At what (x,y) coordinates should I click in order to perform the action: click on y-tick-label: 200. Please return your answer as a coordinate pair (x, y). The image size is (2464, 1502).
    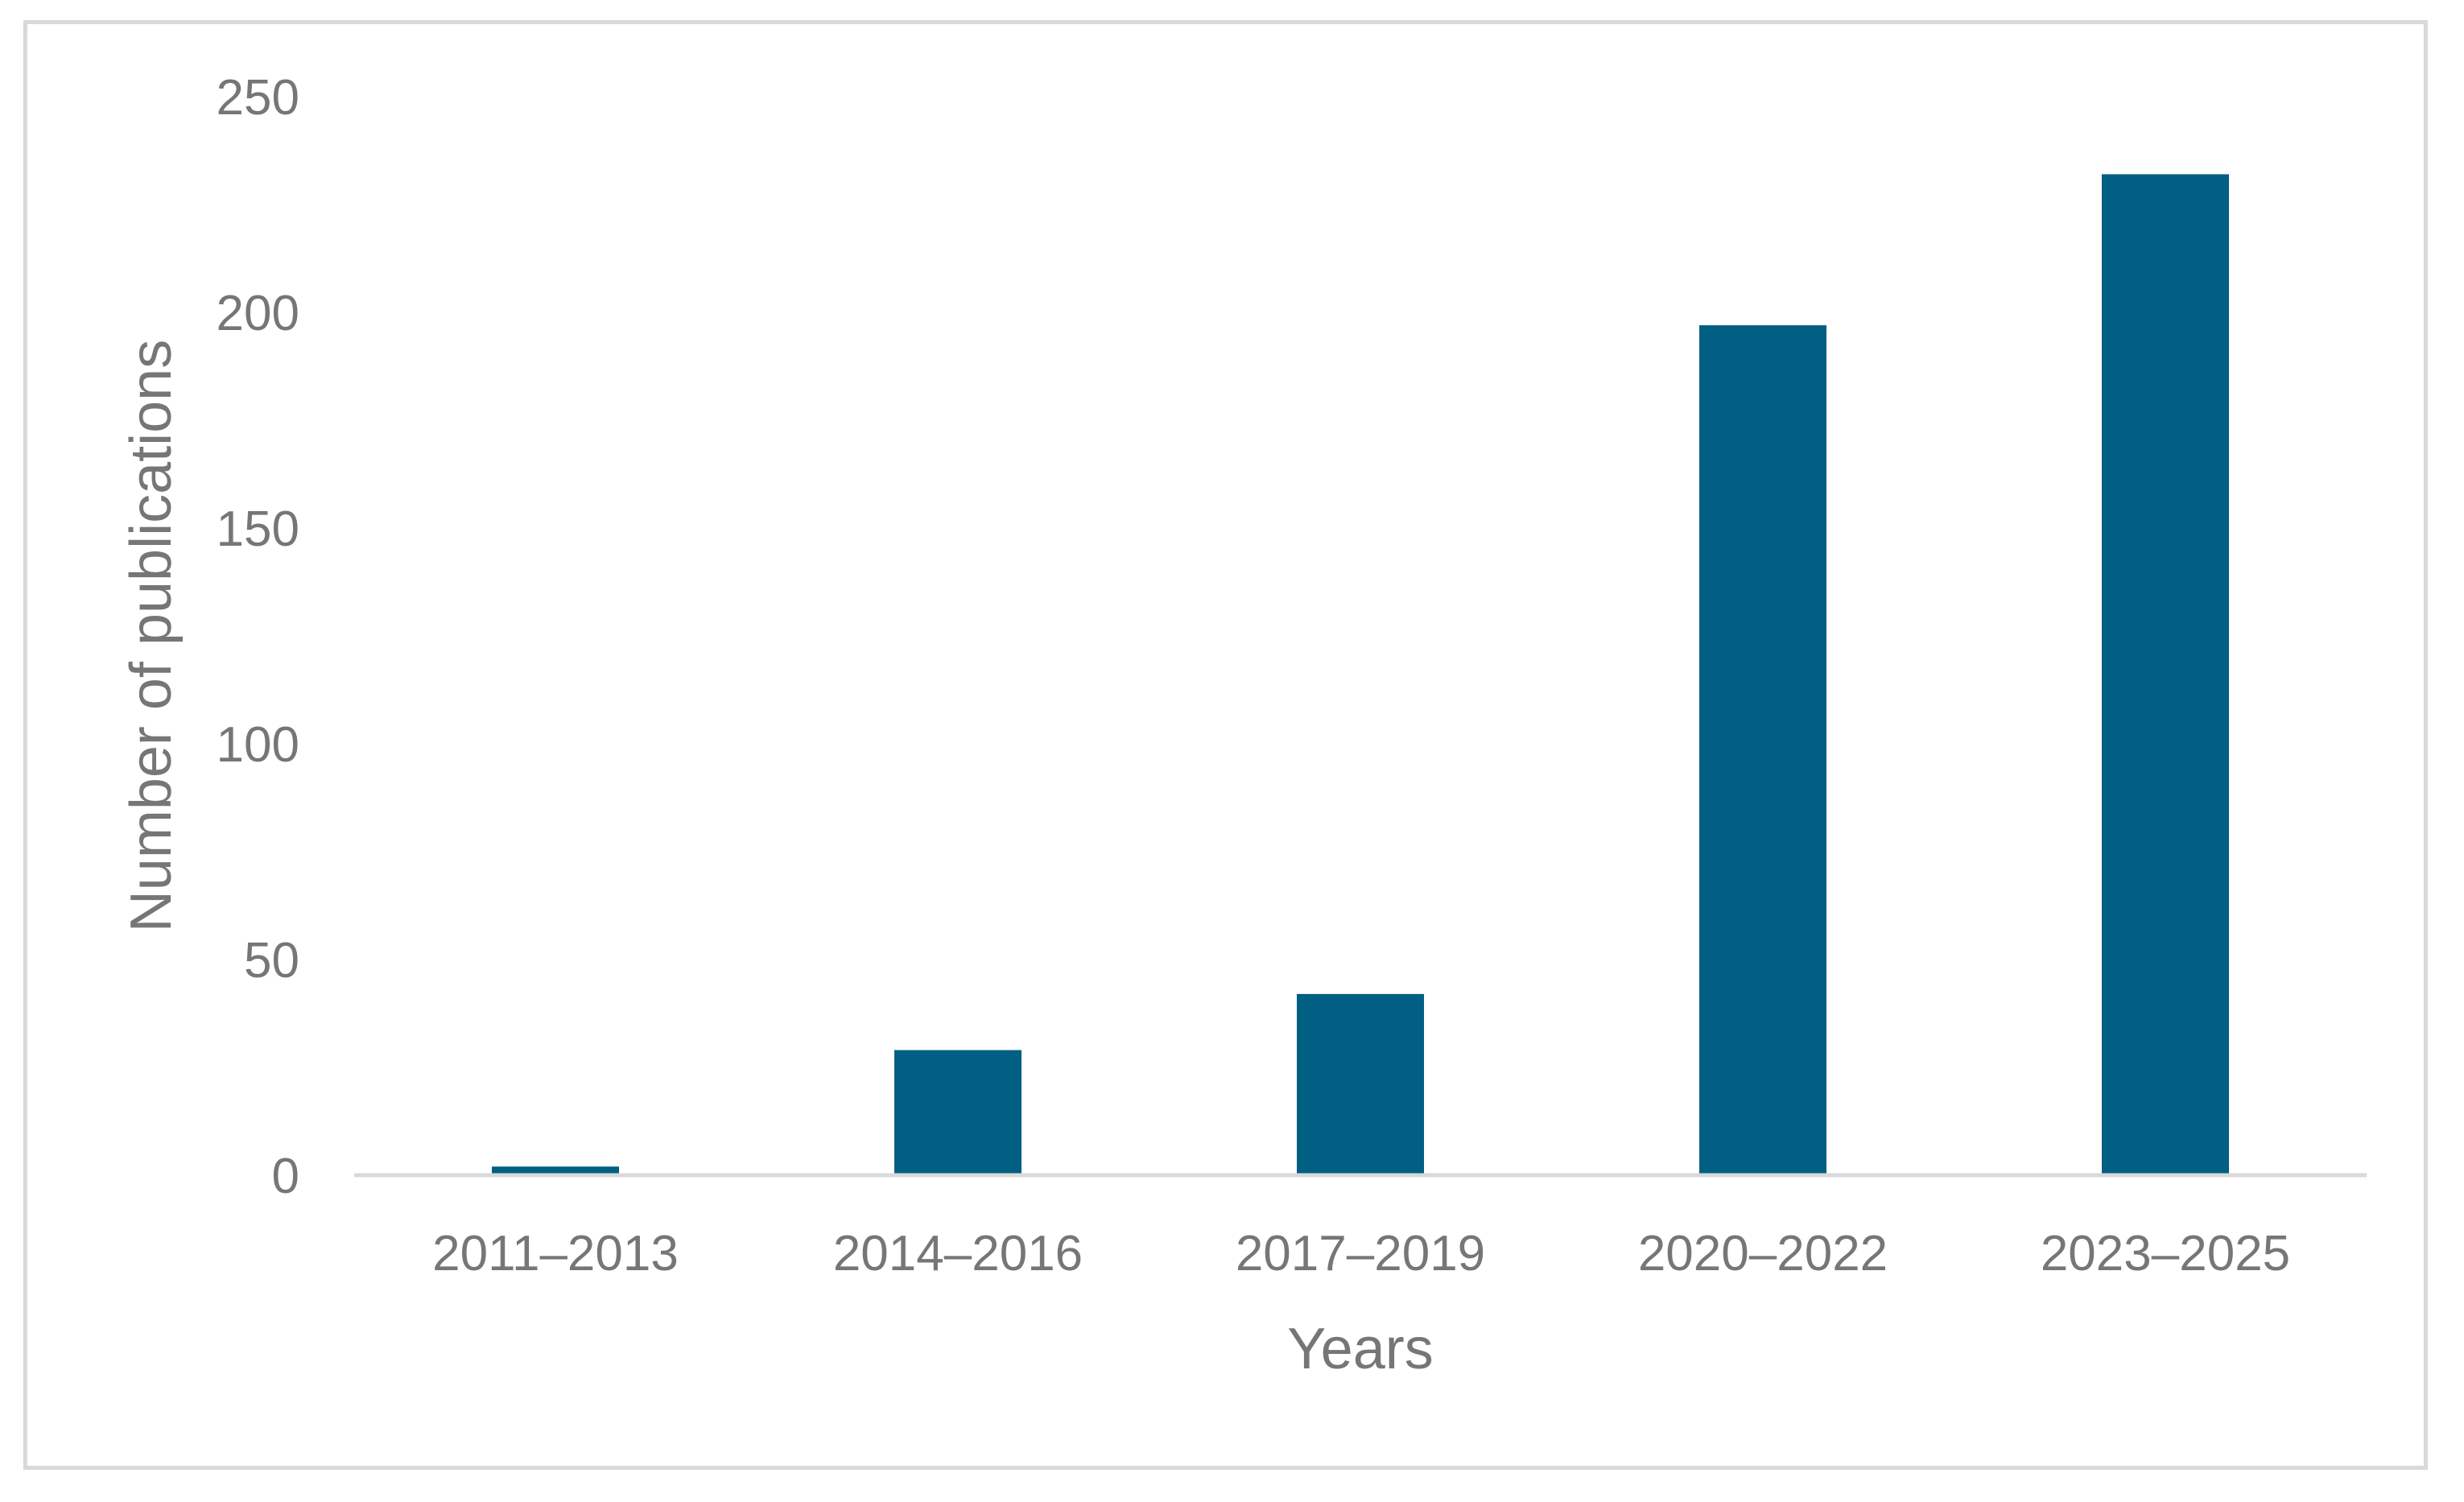
    Looking at the image, I should click on (258, 313).